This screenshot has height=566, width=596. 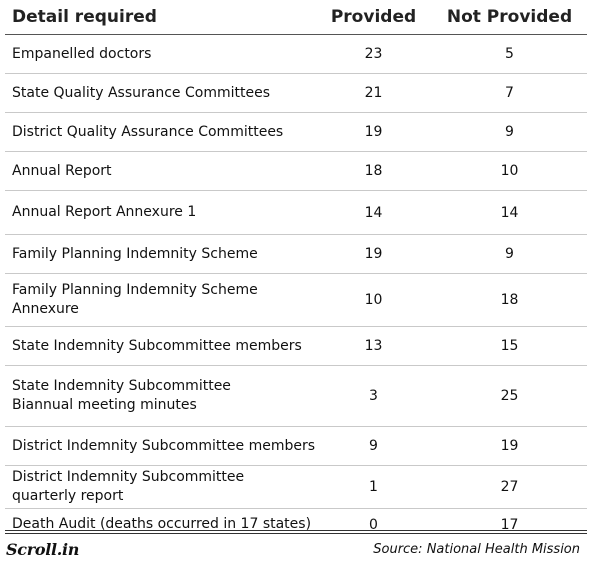 I want to click on row-provided: 3, so click(x=373, y=396).